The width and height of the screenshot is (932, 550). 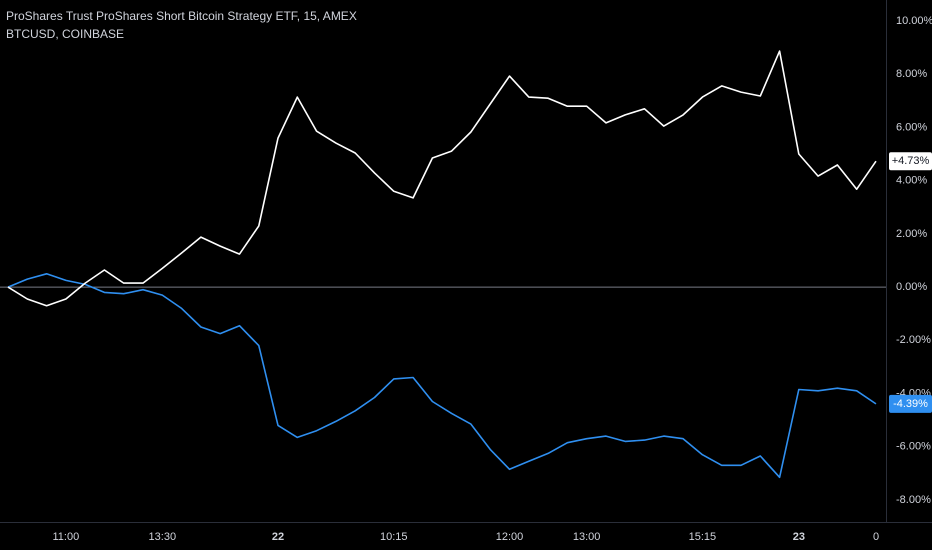 What do you see at coordinates (66, 537) in the screenshot?
I see `x-tick-label: 11:00` at bounding box center [66, 537].